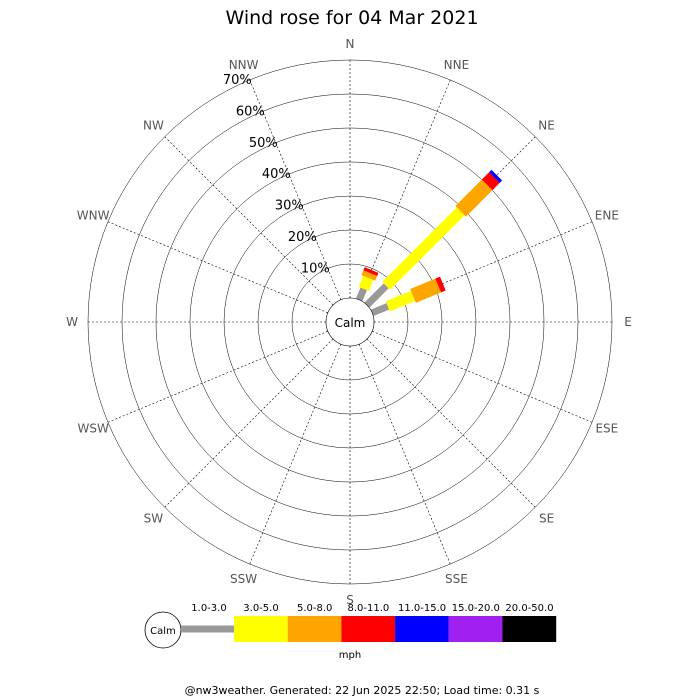  I want to click on direction-label-n: N, so click(350, 44).